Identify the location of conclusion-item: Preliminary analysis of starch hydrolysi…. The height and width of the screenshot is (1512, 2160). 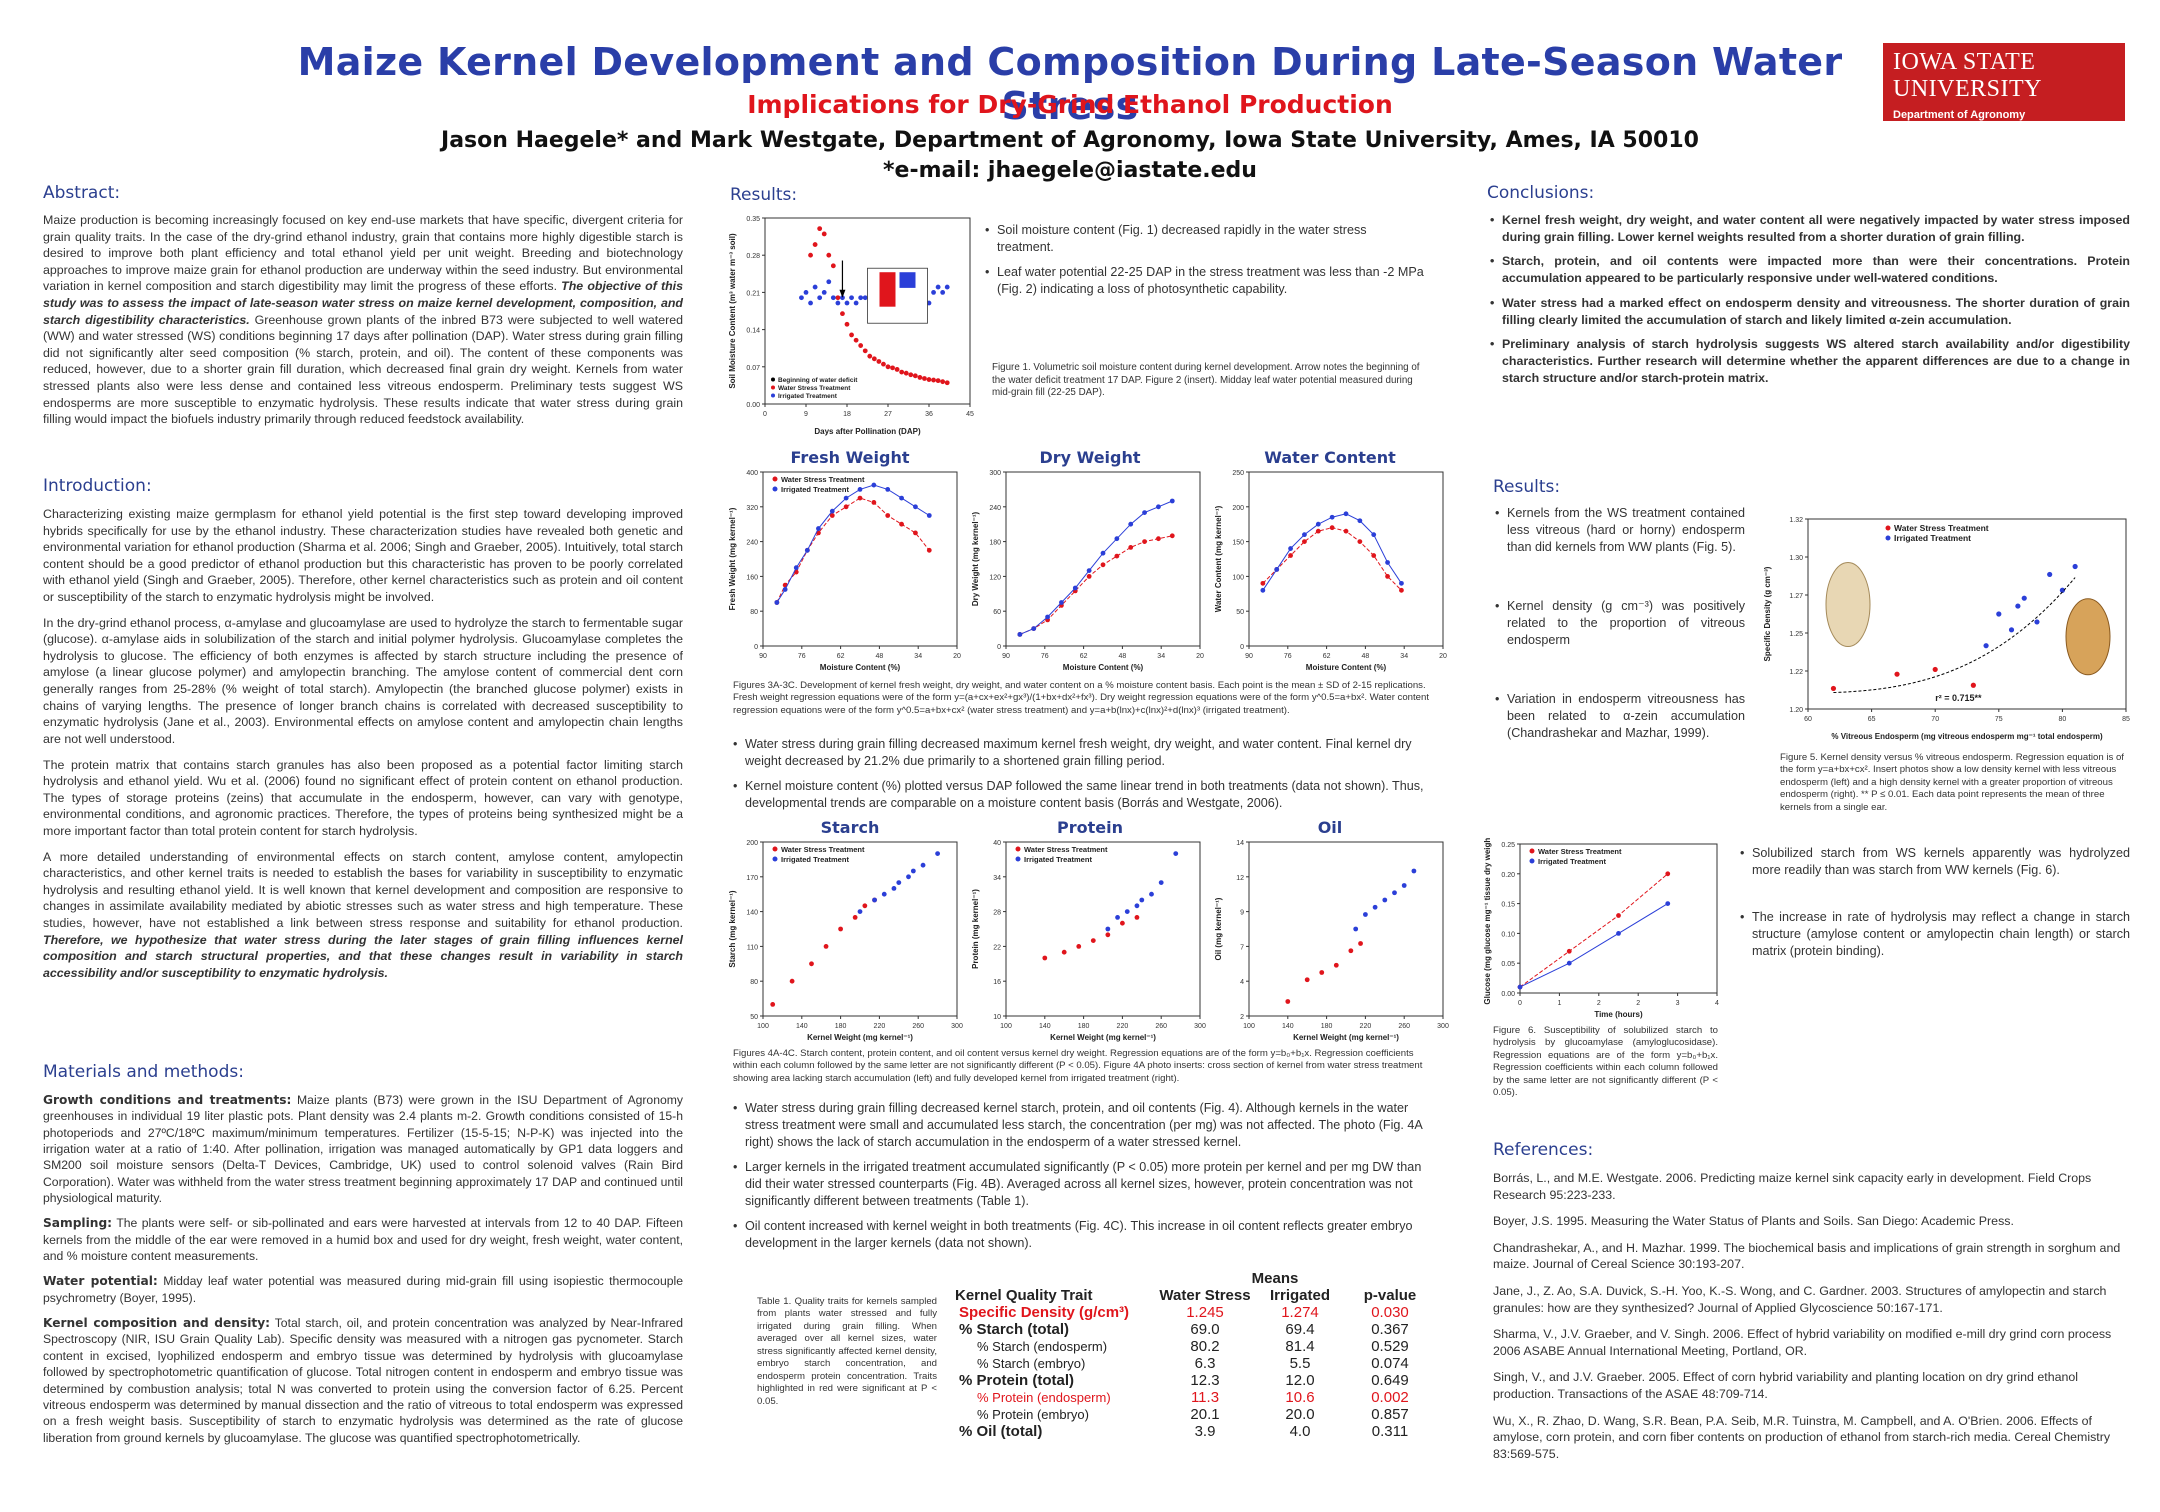
(1810, 361).